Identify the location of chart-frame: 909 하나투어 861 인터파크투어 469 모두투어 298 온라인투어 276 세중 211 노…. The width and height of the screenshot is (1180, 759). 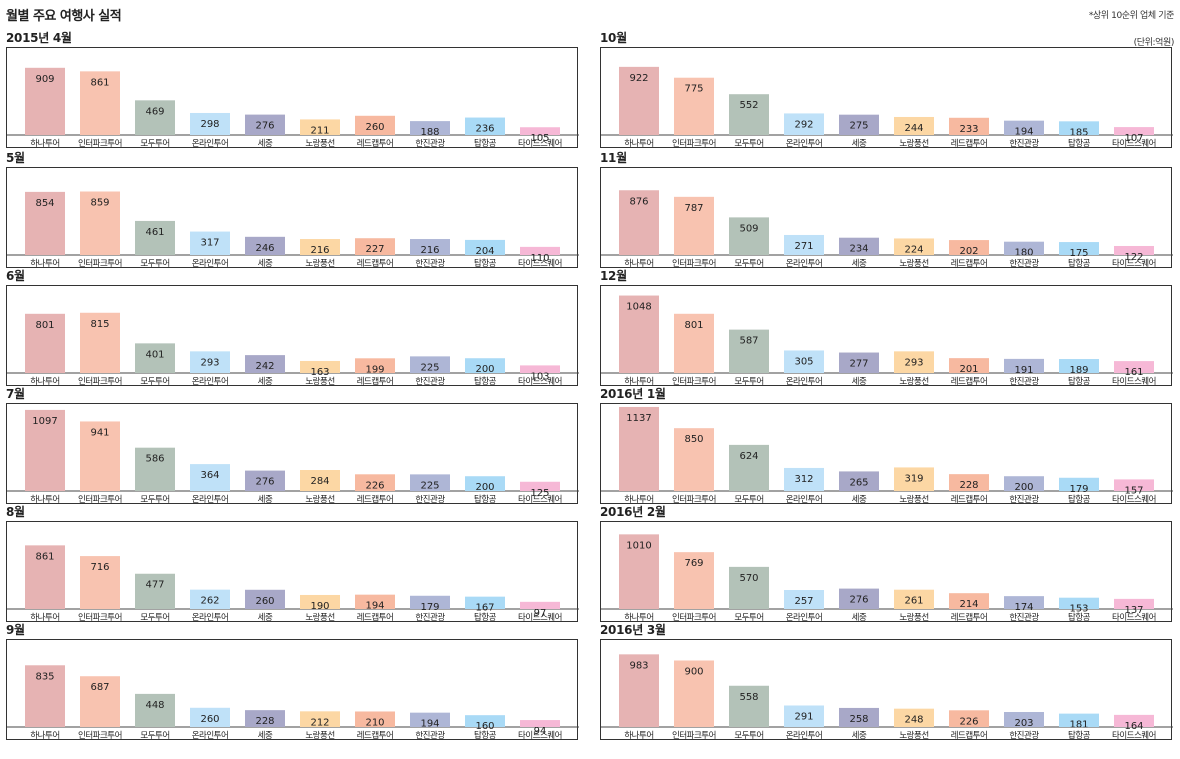
(292, 98).